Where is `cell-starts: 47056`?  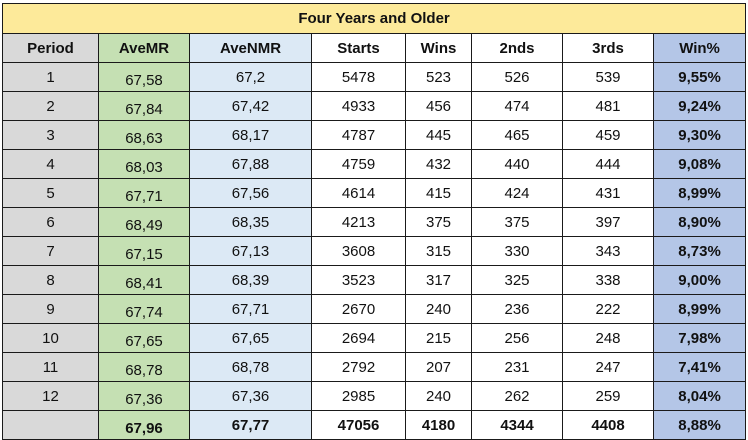 cell-starts: 47056 is located at coordinates (358, 425).